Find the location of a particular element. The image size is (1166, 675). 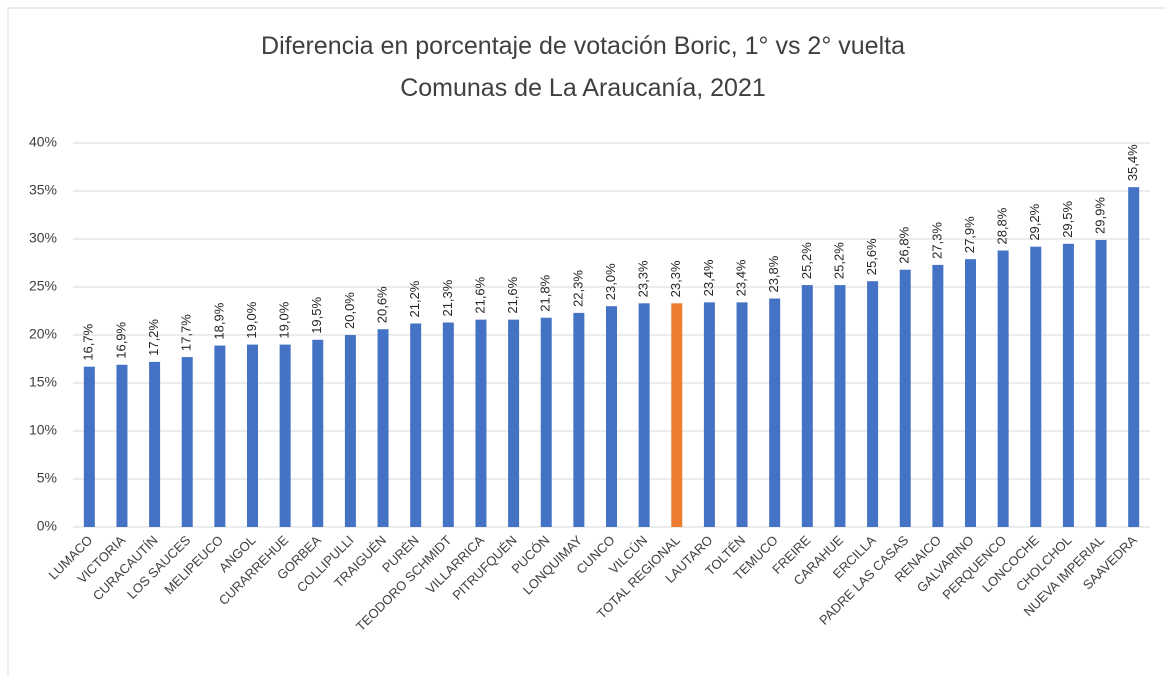

data-label: 23,8% is located at coordinates (773, 273).